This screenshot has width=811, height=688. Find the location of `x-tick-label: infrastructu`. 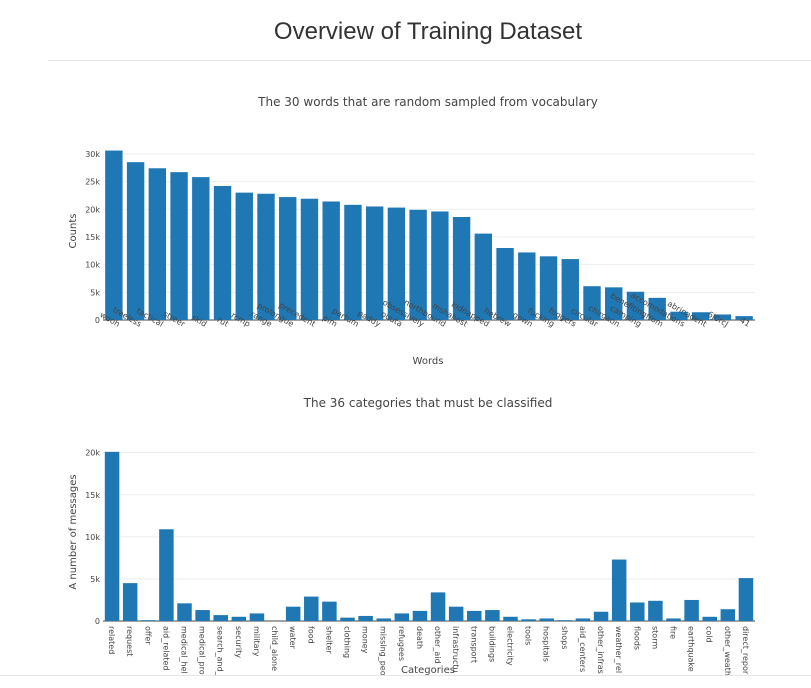

x-tick-label: infrastructu is located at coordinates (455, 649).